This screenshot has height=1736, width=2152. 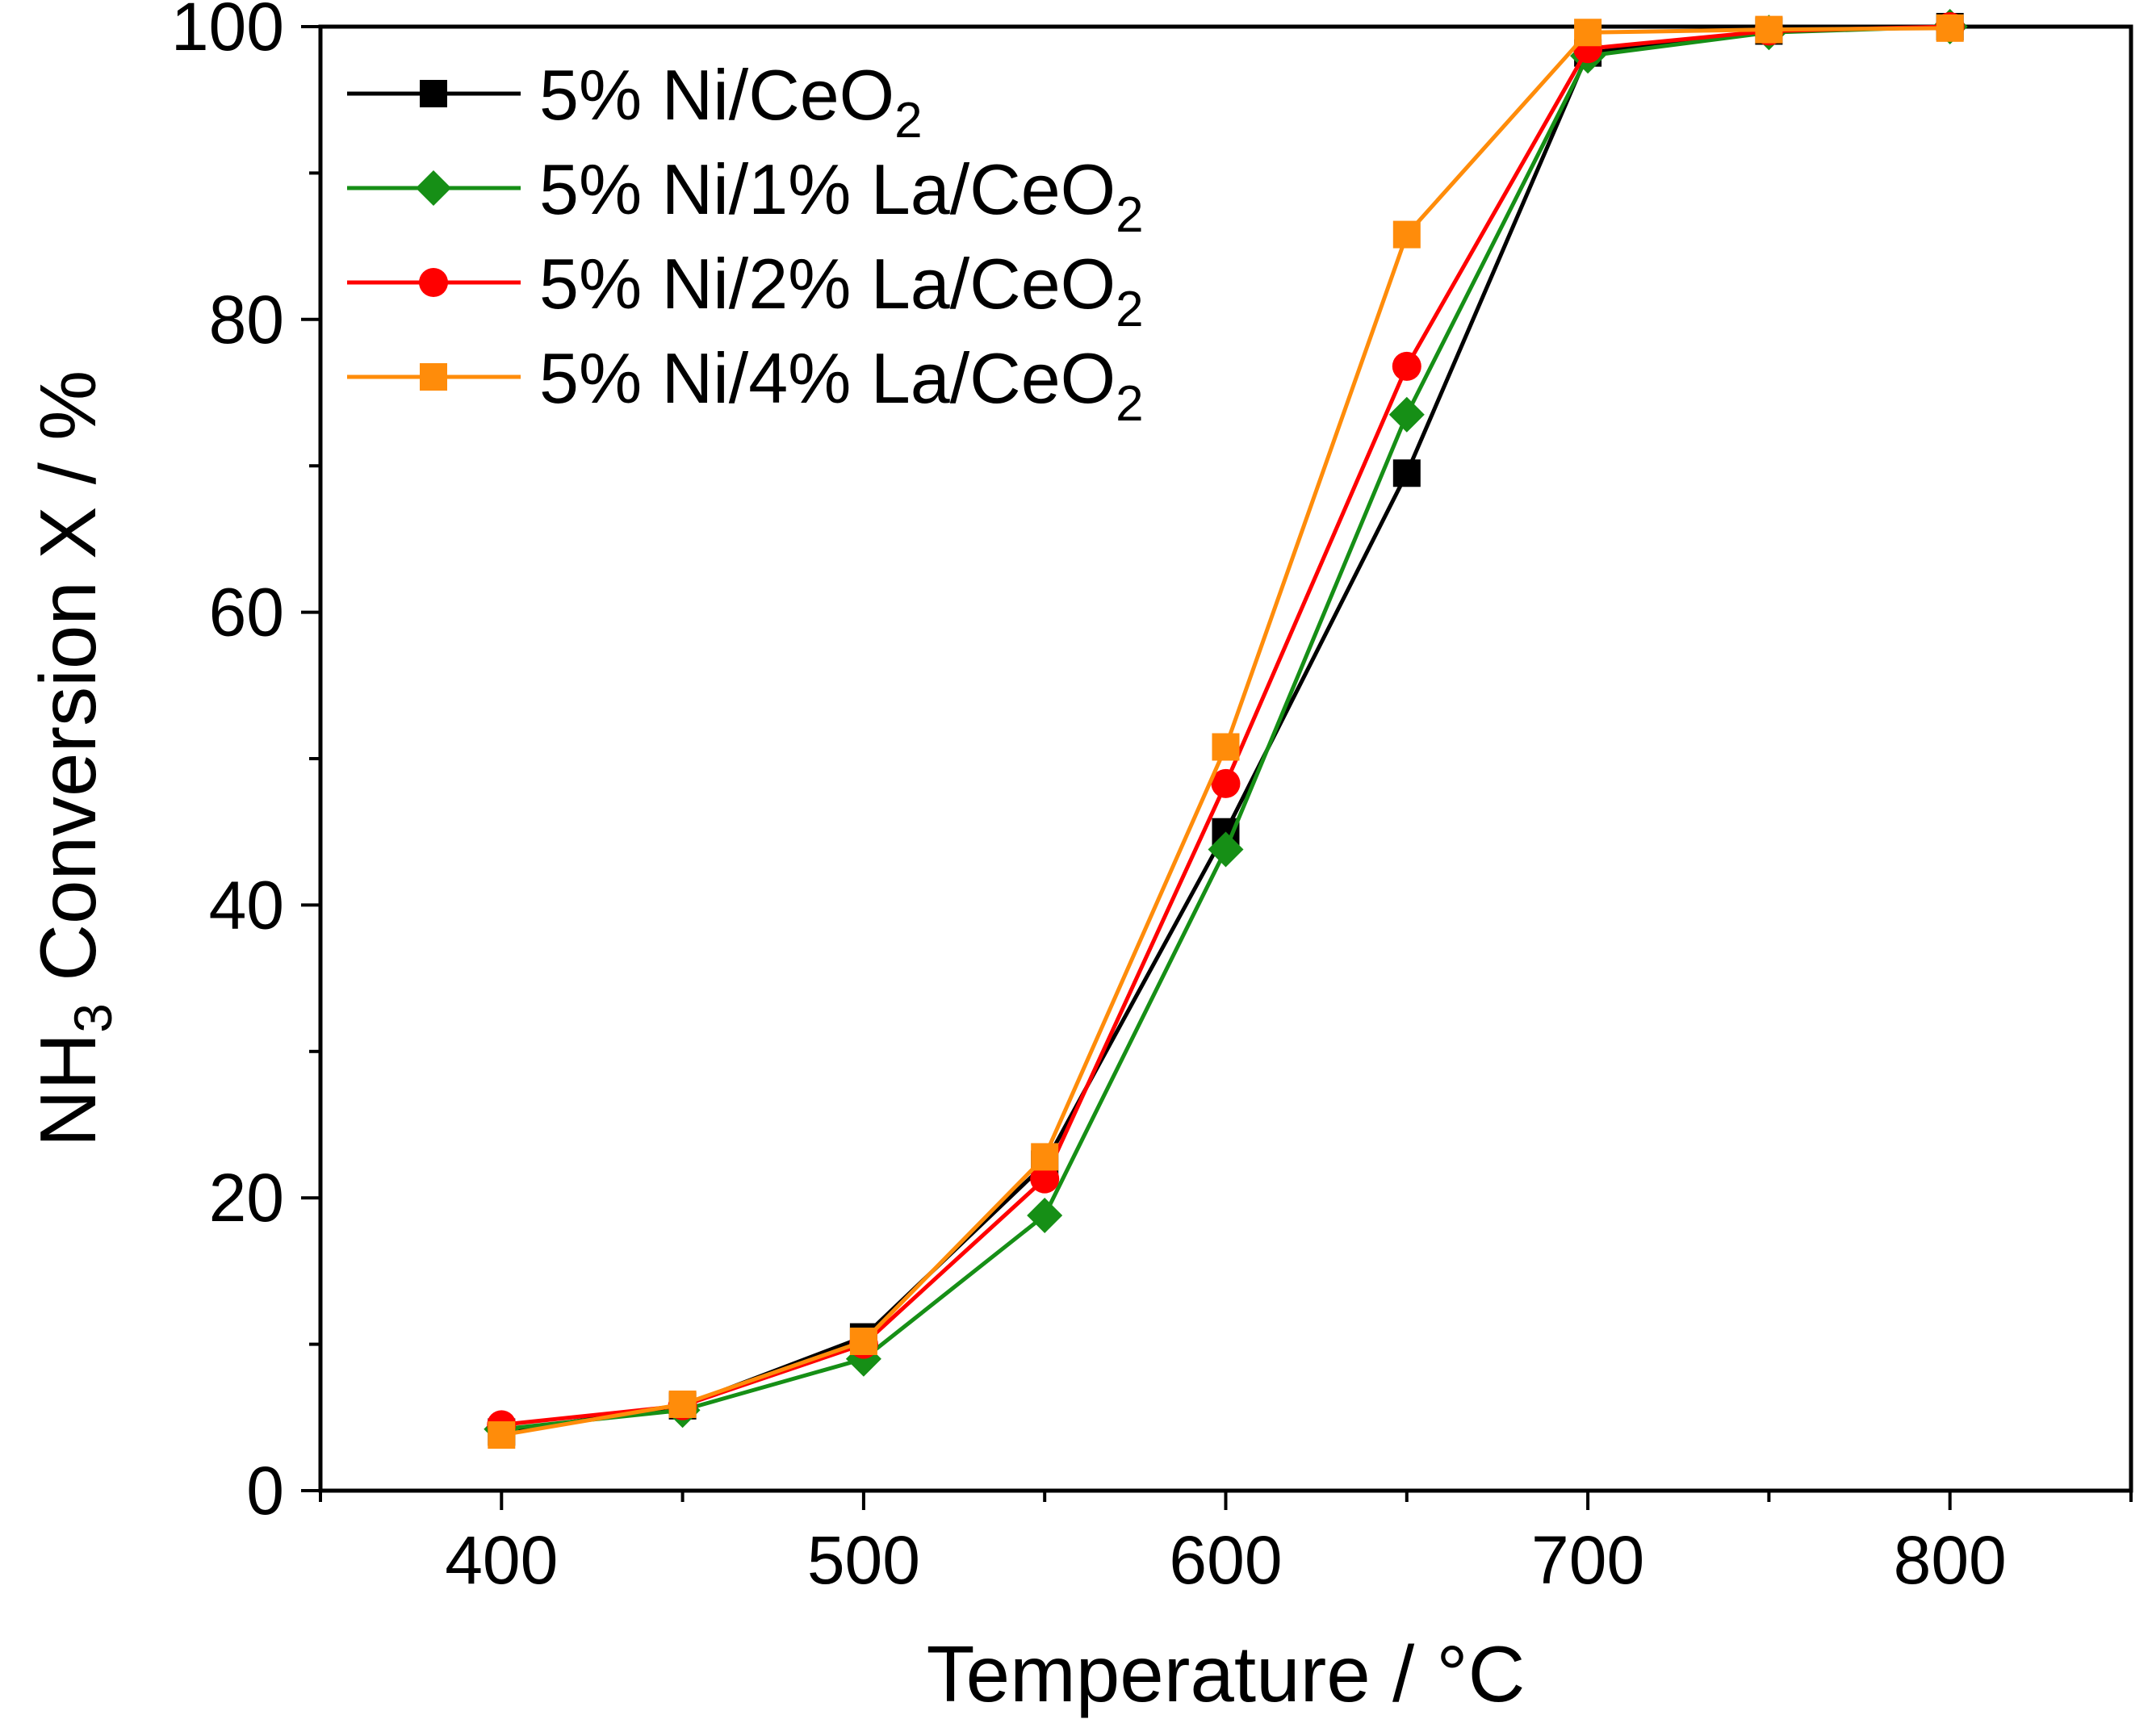 I want to click on legend-label: 5% Ni/4% La/CeO2, so click(x=842, y=385).